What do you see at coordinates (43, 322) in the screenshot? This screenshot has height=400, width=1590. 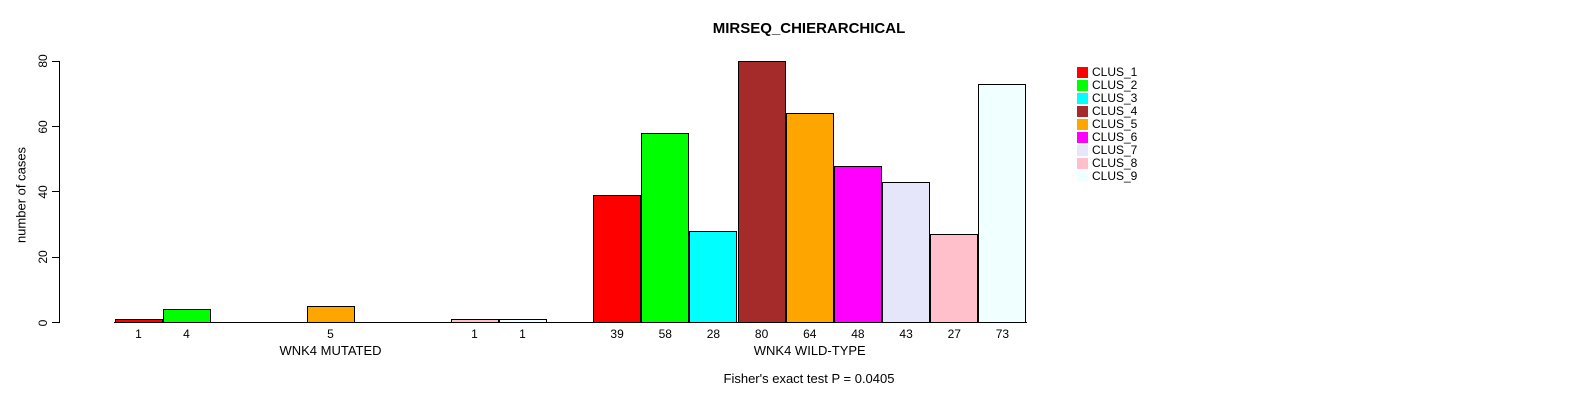 I see `y-tick-label: 0` at bounding box center [43, 322].